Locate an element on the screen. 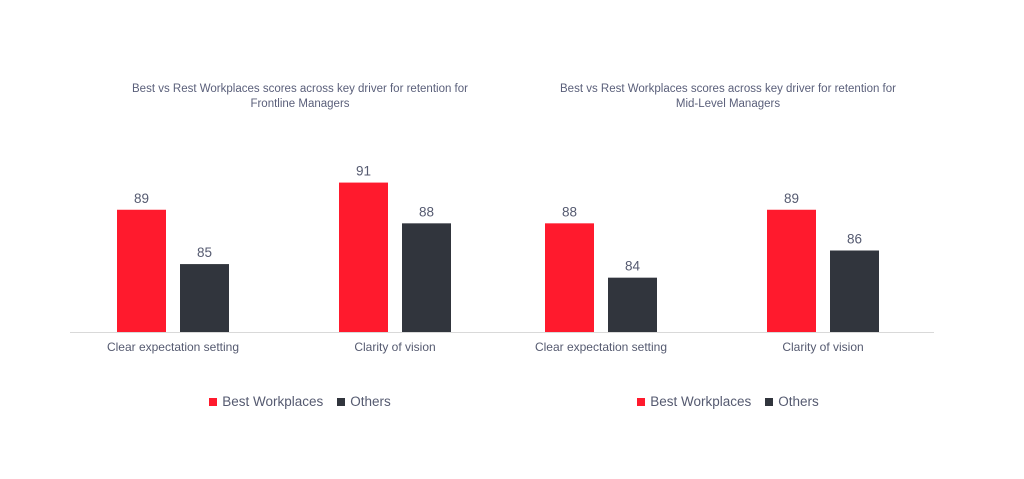  data-label: 84 is located at coordinates (633, 266).